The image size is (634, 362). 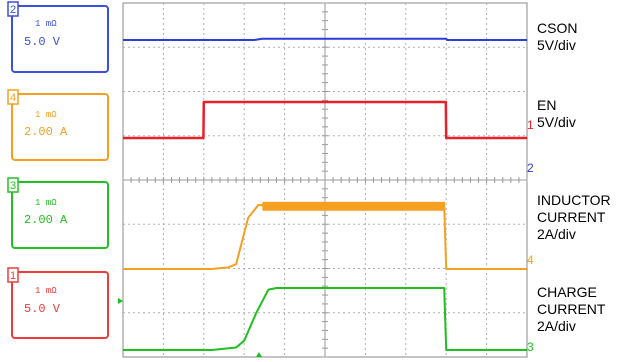 I want to click on channel-box-2: 2 1 mΩ 5.0 V, so click(x=58, y=37).